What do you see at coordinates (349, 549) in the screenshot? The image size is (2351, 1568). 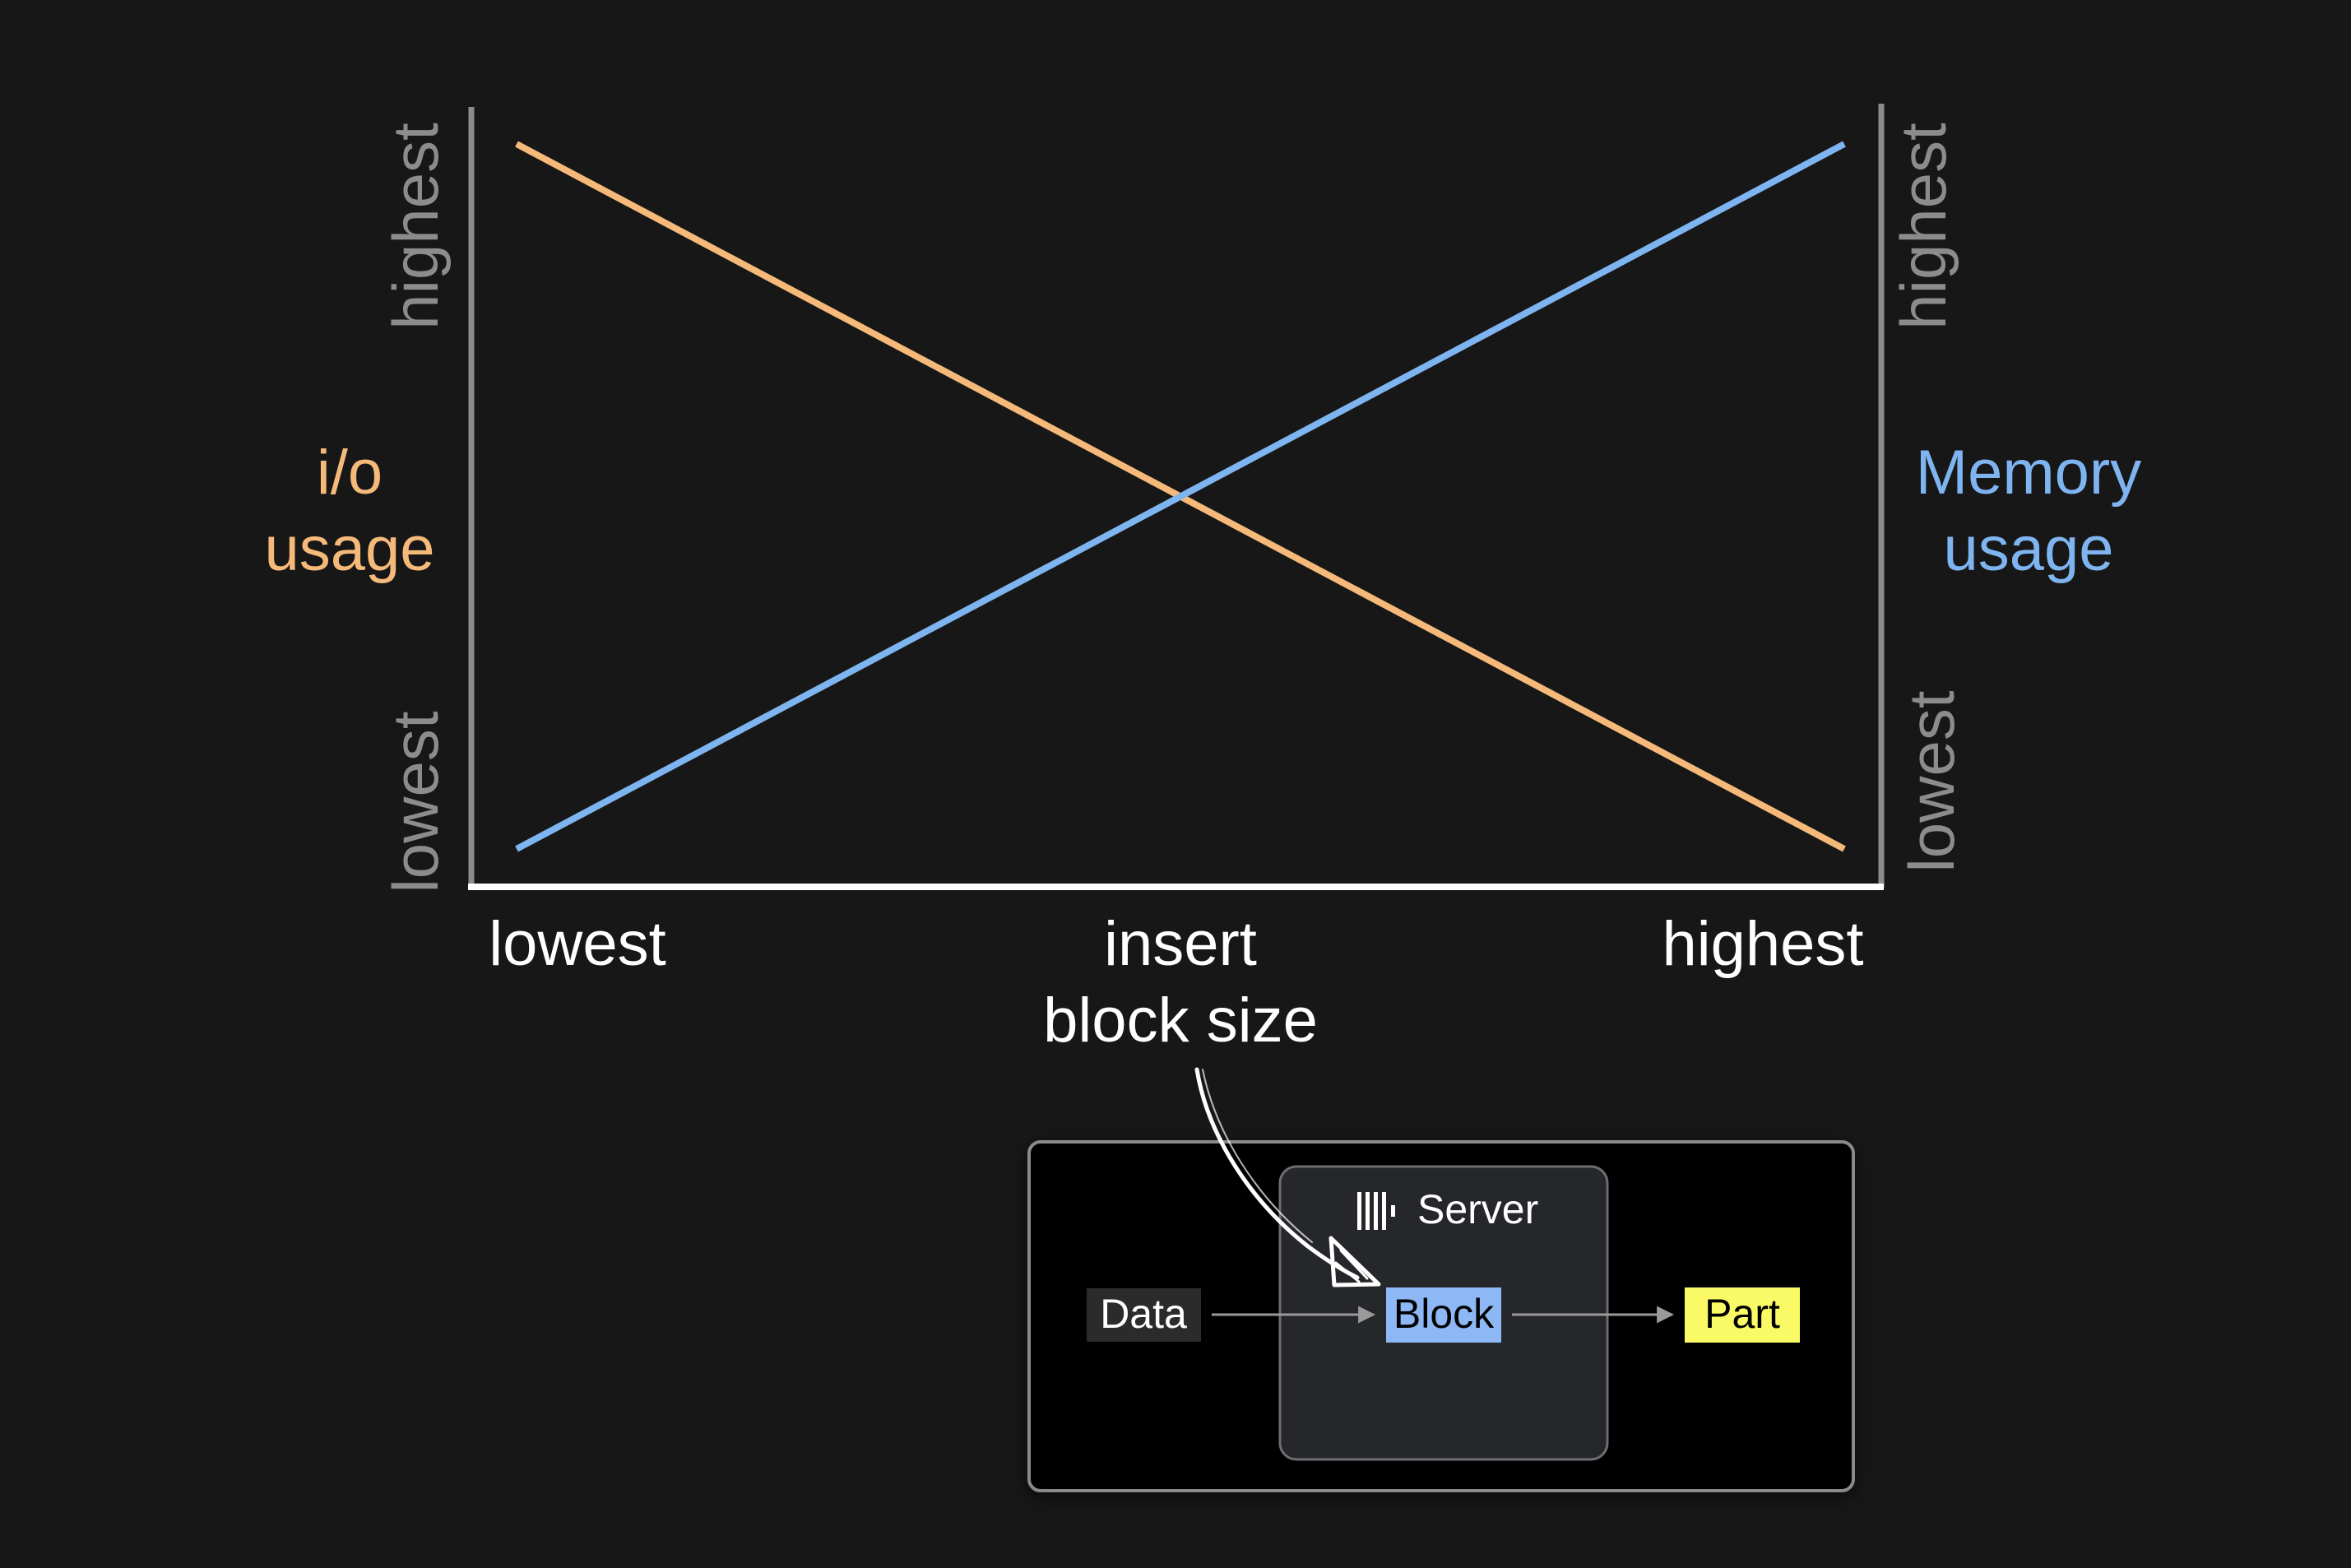 I see `io-usage-label-line2: usage` at bounding box center [349, 549].